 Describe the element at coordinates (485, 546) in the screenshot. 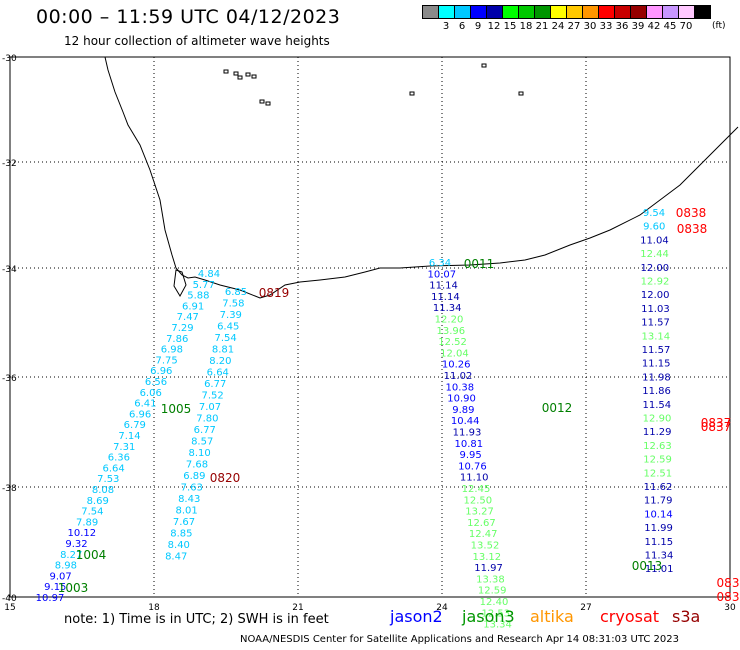

I see `swh-value: 13.52` at that location.